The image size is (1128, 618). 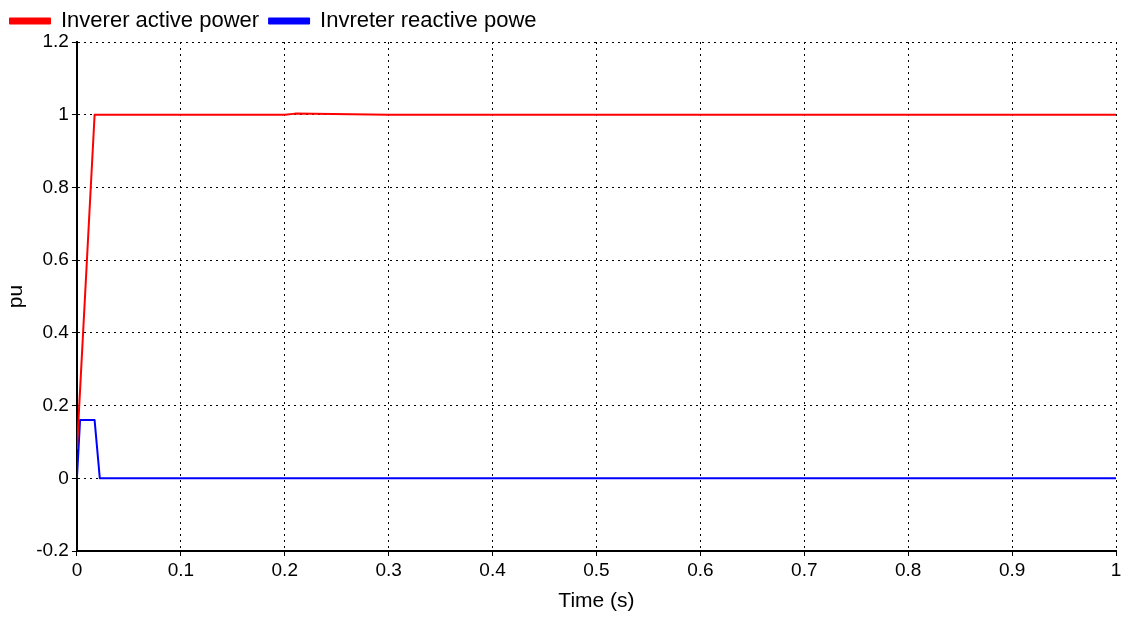 I want to click on legend-label: Invreter reactive powe, so click(x=428, y=20).